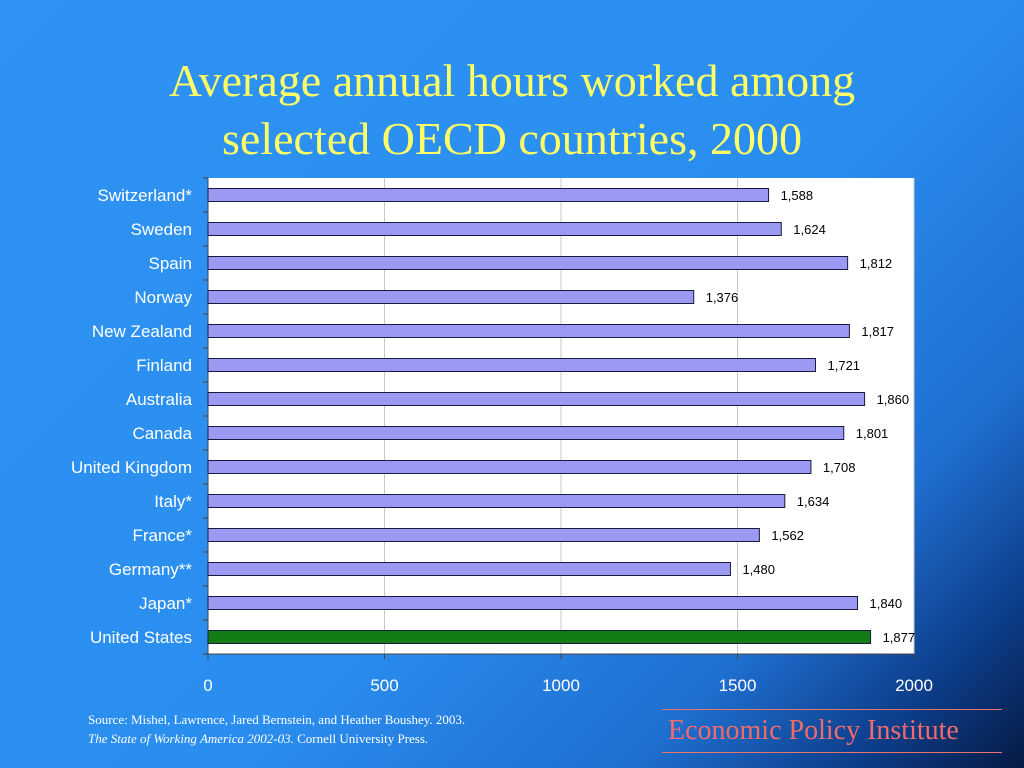  I want to click on category-label-new-zealand: New Zealand, so click(142, 331).